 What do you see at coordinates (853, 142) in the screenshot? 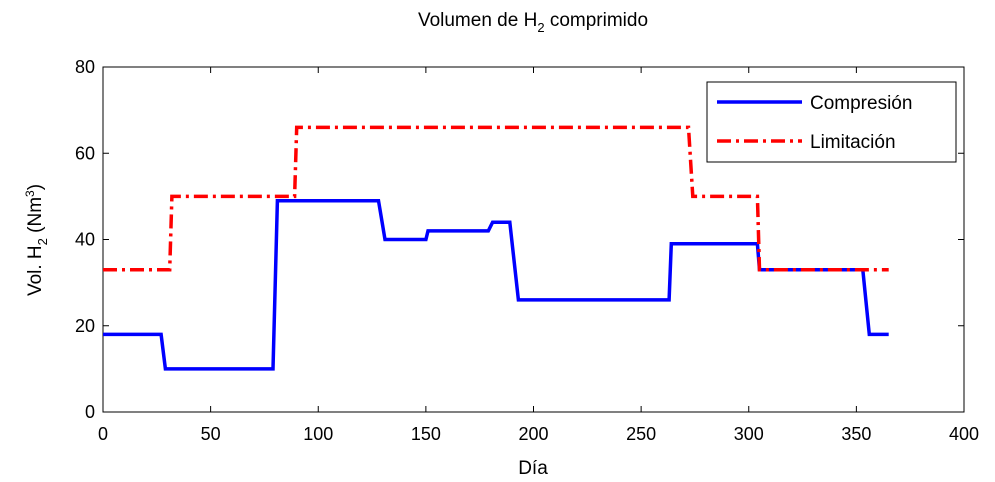
I see `legend-label-limitacion: Limitación` at bounding box center [853, 142].